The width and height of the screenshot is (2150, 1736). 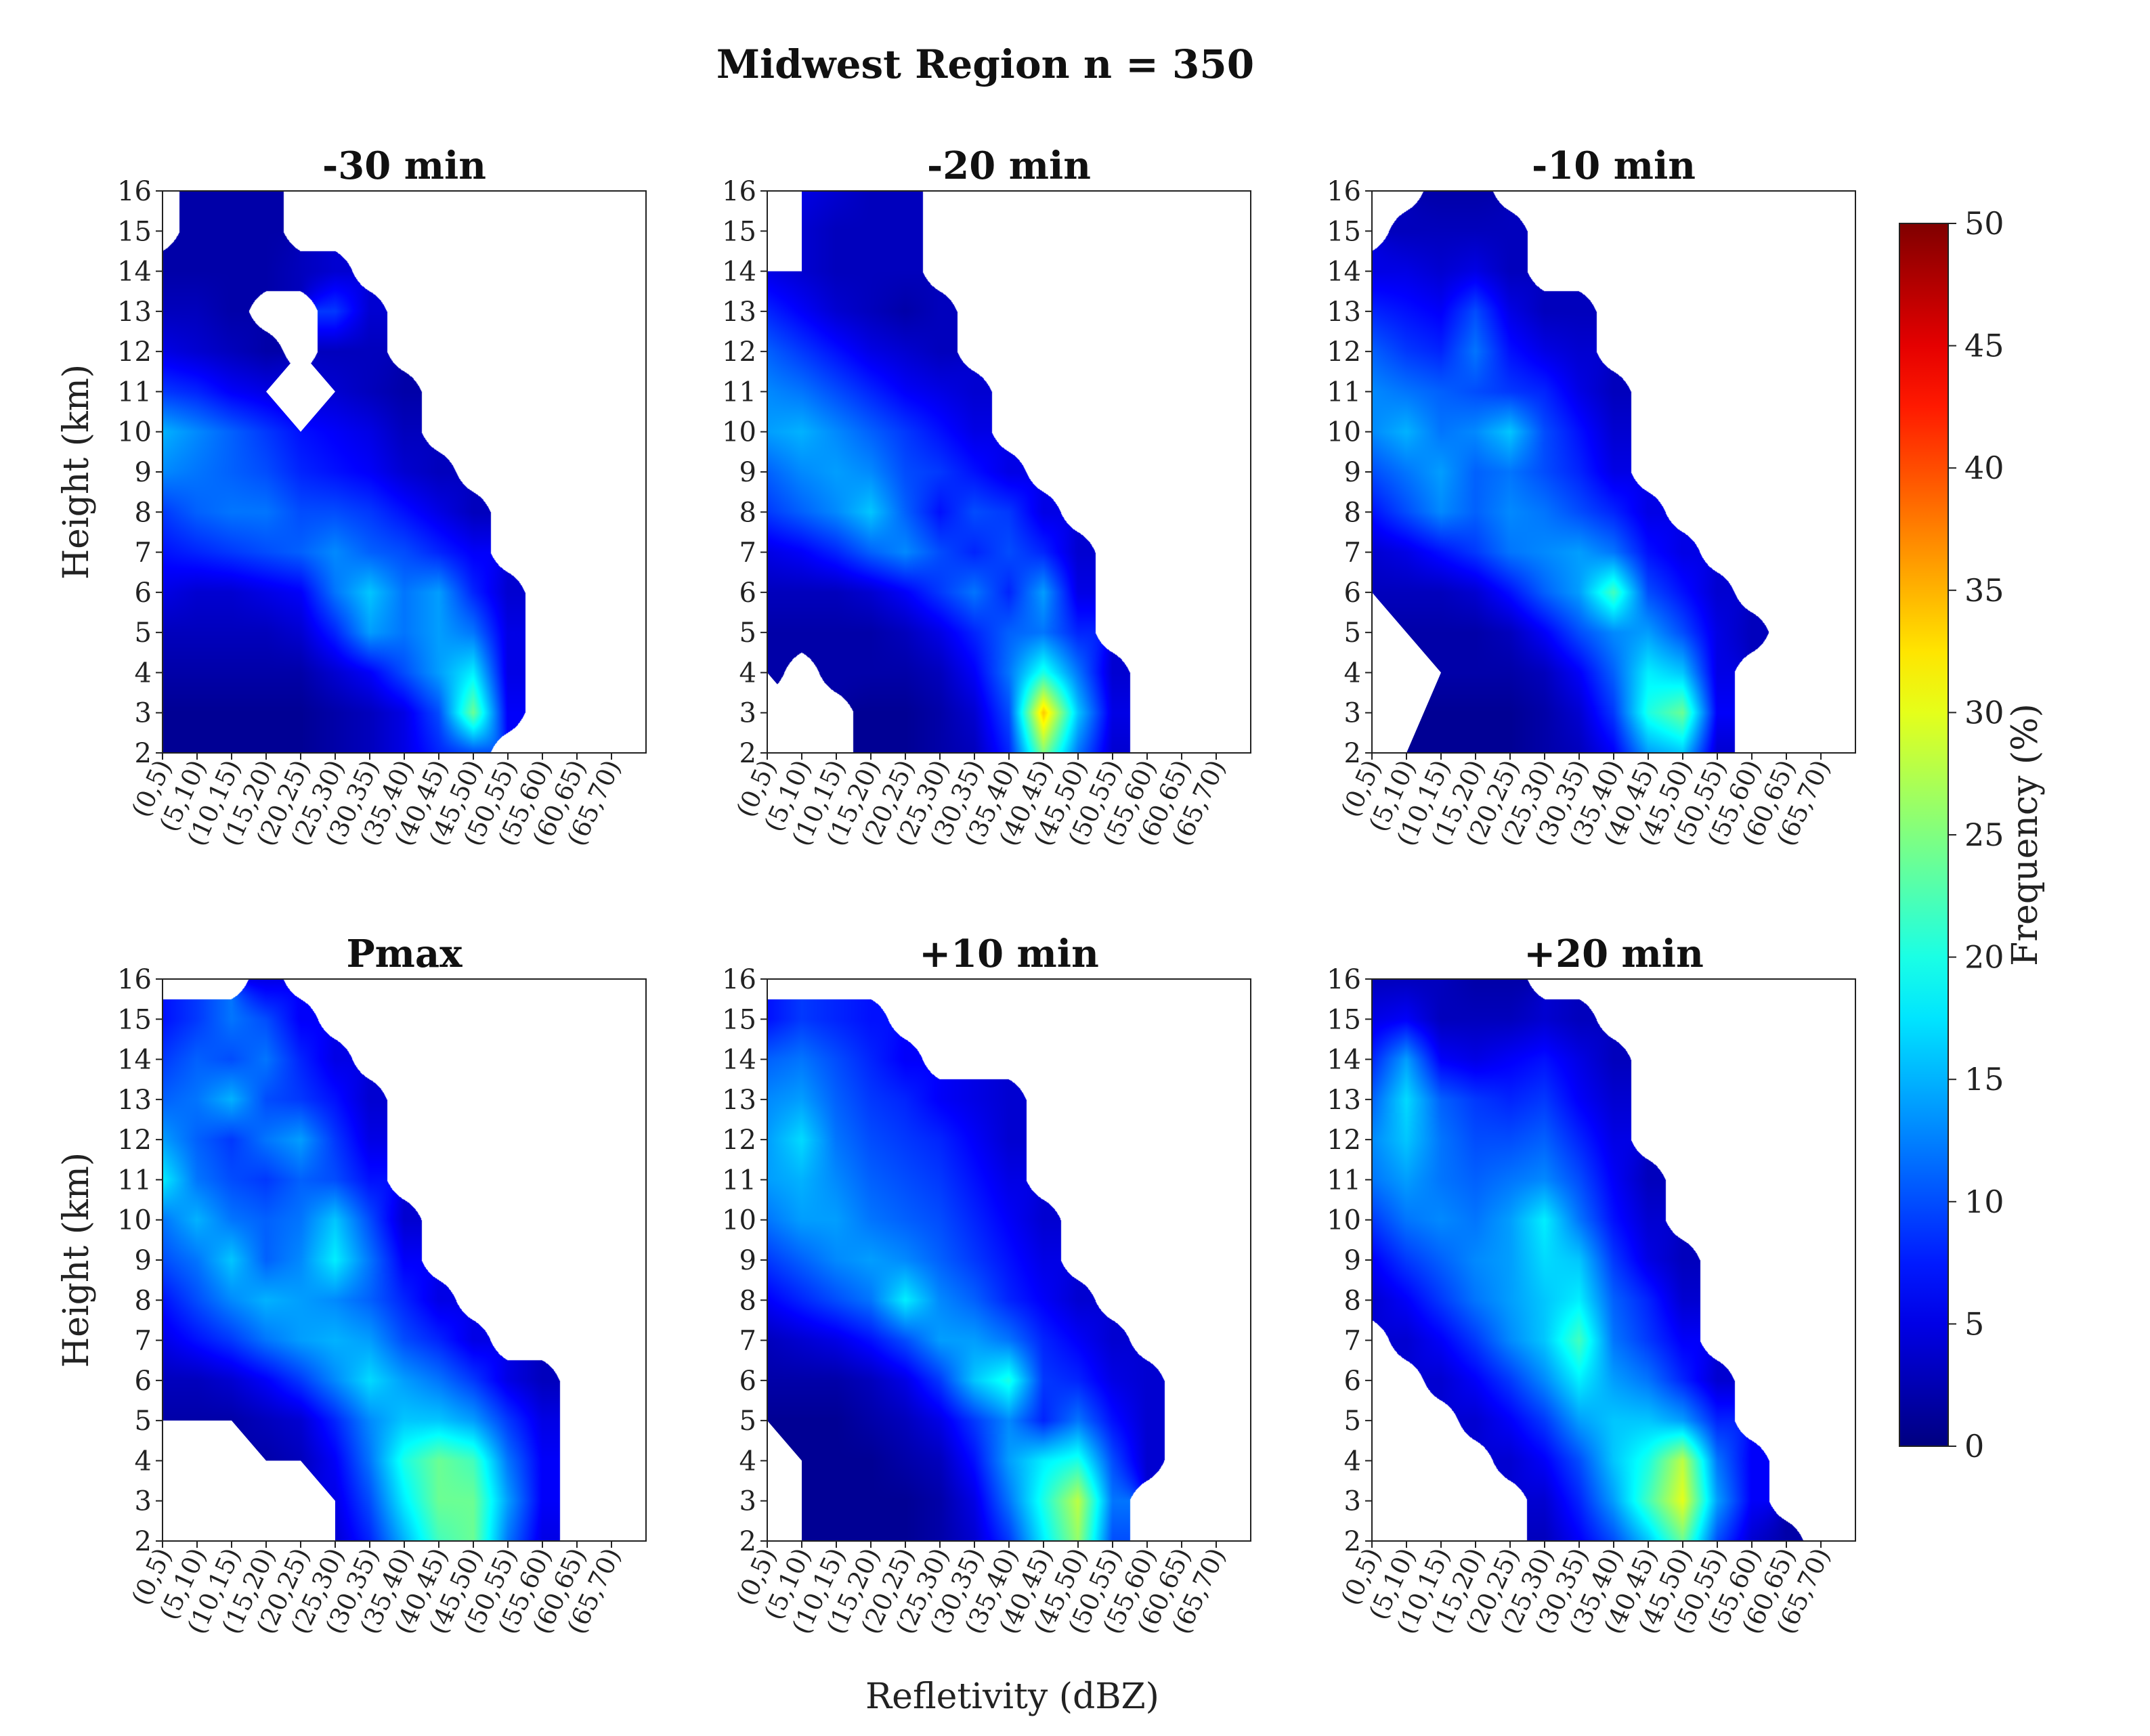 I want to click on colorbar-tick-label: 30, so click(x=1984, y=712).